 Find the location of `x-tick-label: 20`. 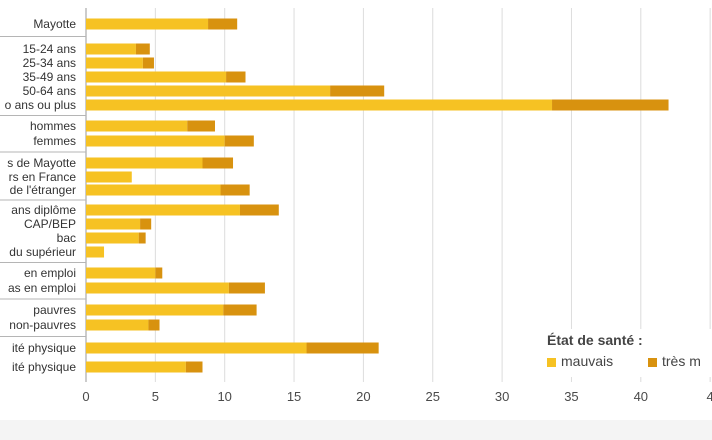

x-tick-label: 20 is located at coordinates (363, 396).